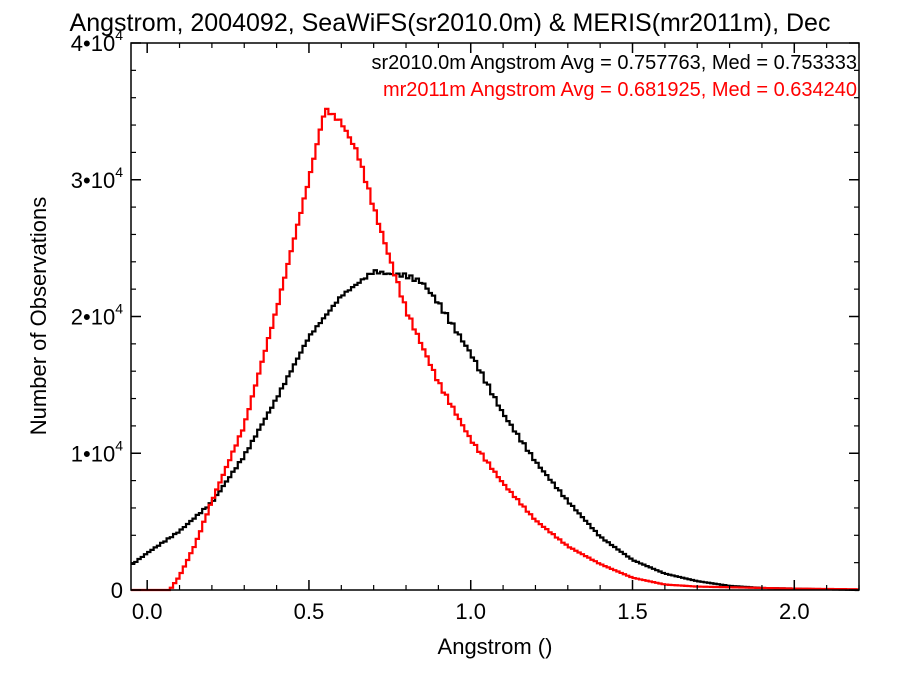 This screenshot has height=675, width=900. What do you see at coordinates (632, 611) in the screenshot?
I see `x-tick-label: 1.5` at bounding box center [632, 611].